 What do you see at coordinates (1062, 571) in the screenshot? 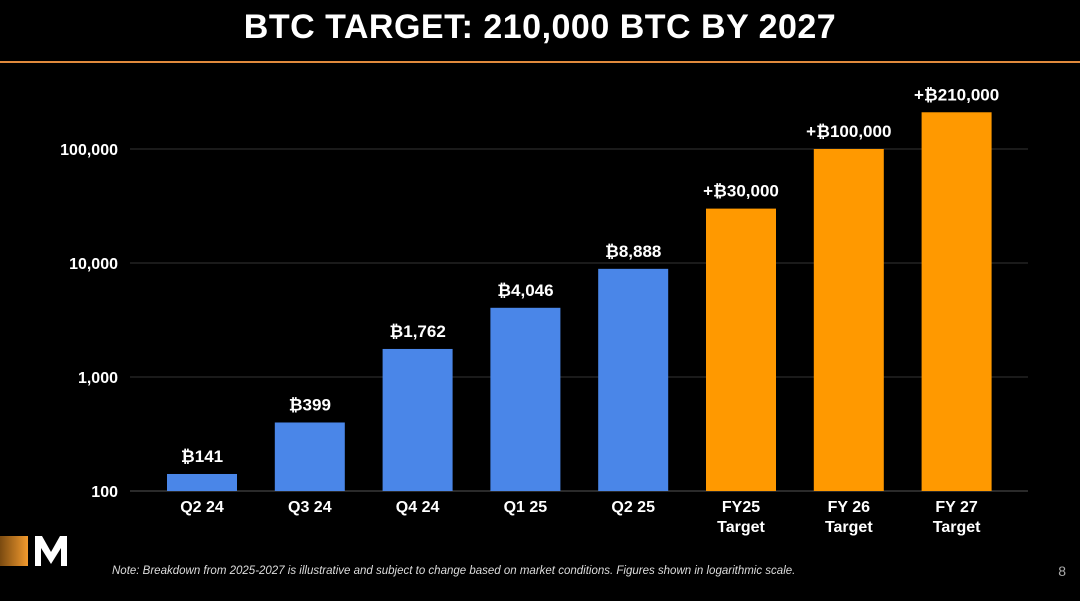
I see `page-number: 8` at bounding box center [1062, 571].